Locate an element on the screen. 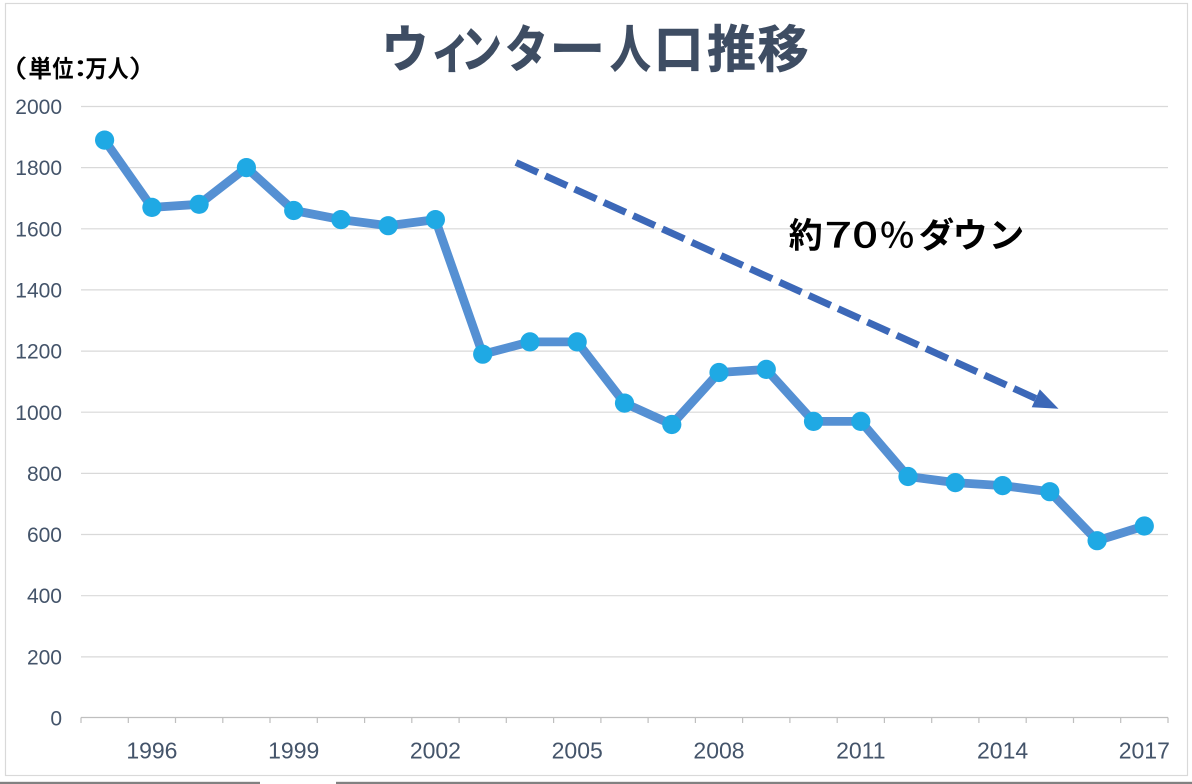  svg-text: 1400 is located at coordinates (38, 290).